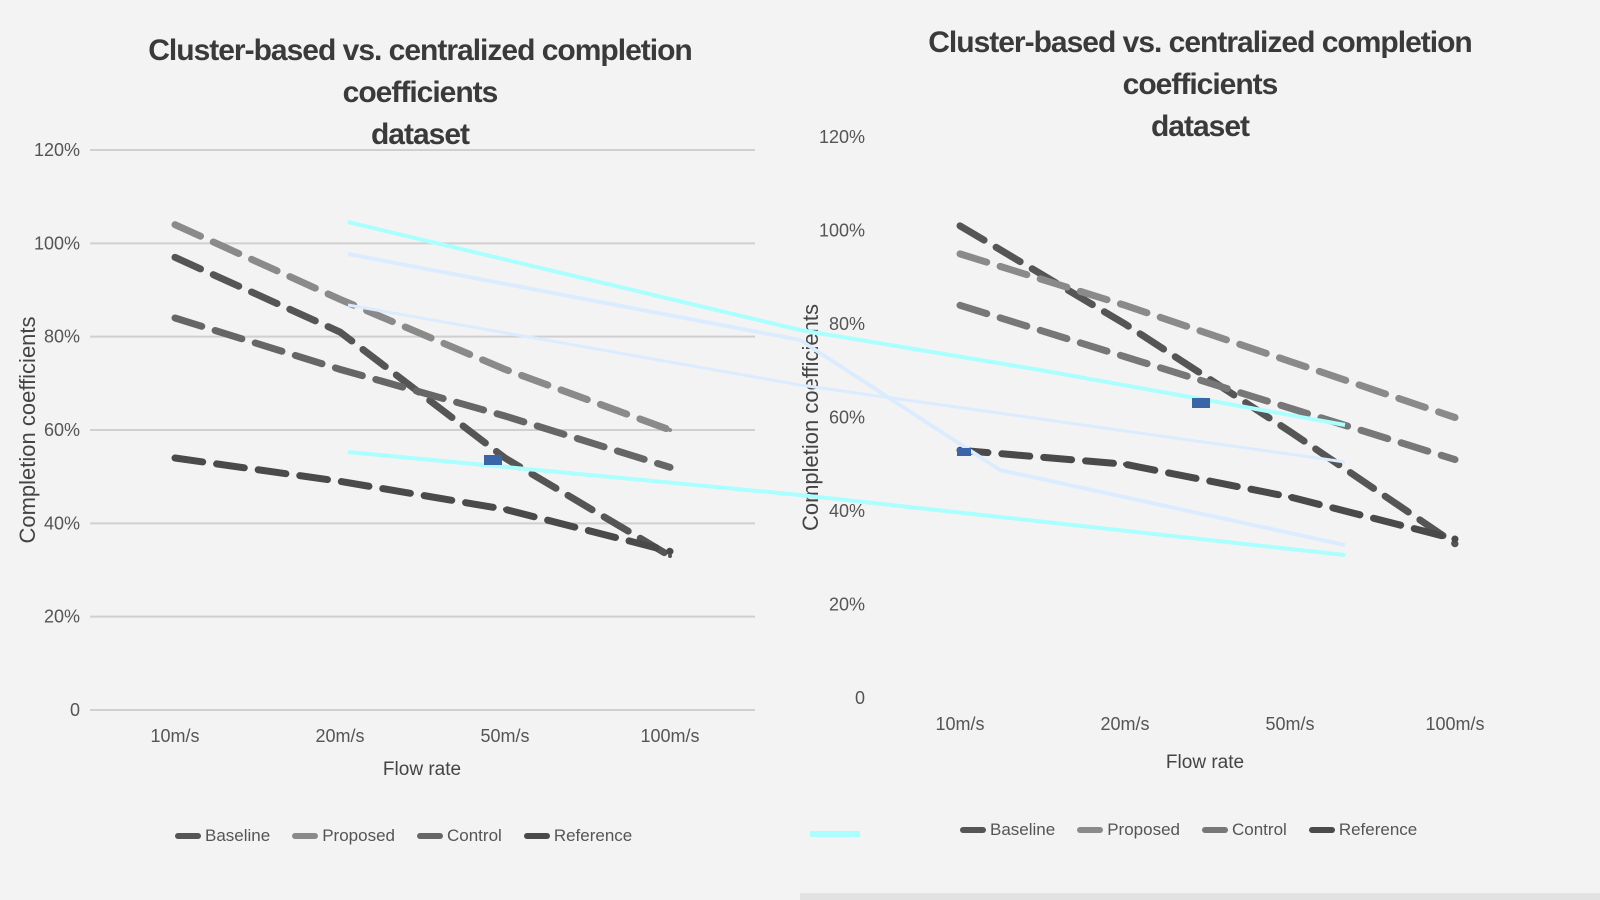  Describe the element at coordinates (403, 836) in the screenshot. I see `legend-left: Baseline Proposed Control Reference` at that location.